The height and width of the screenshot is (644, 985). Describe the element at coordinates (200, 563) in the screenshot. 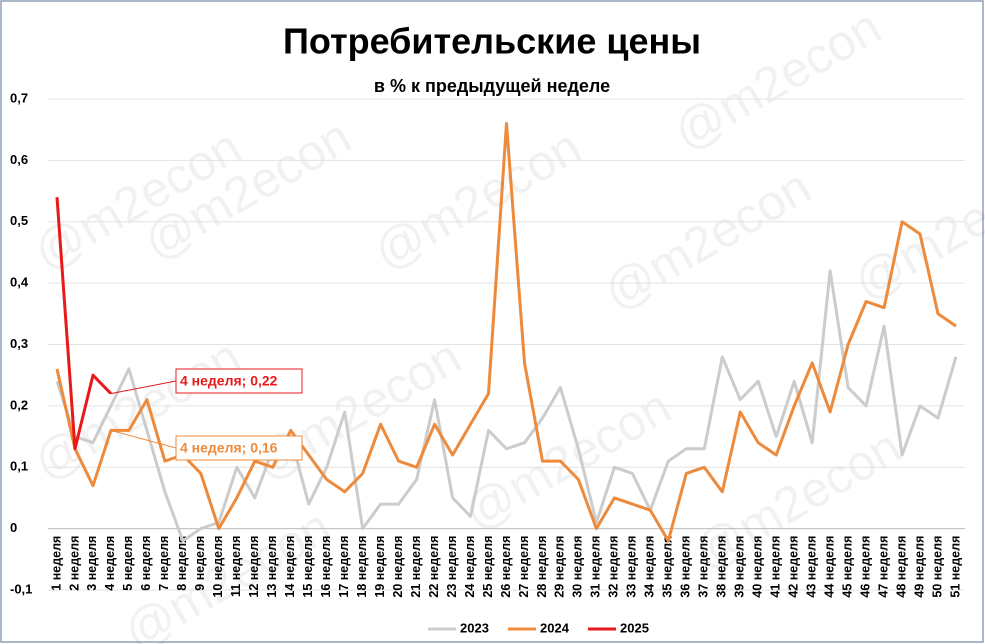

I see `x-tick-label: 9 неделя` at that location.